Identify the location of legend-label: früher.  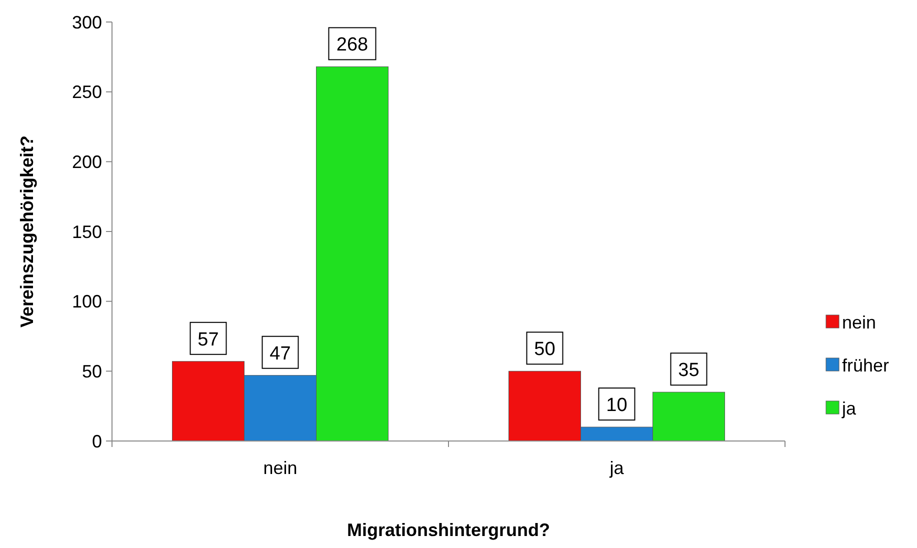
(866, 365).